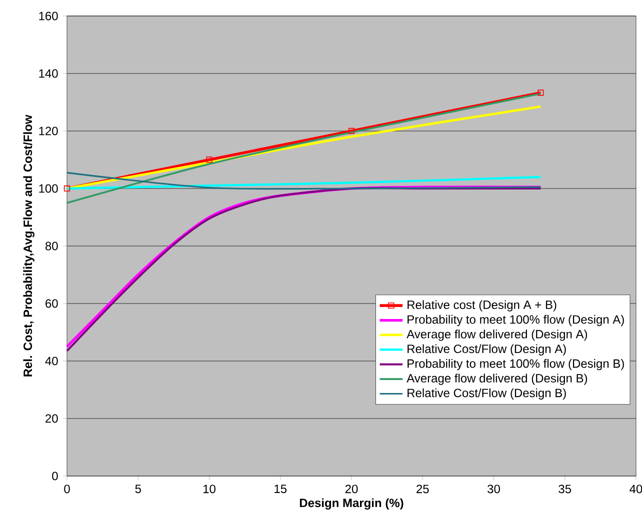  What do you see at coordinates (48, 188) in the screenshot?
I see `y-tick-label: 100` at bounding box center [48, 188].